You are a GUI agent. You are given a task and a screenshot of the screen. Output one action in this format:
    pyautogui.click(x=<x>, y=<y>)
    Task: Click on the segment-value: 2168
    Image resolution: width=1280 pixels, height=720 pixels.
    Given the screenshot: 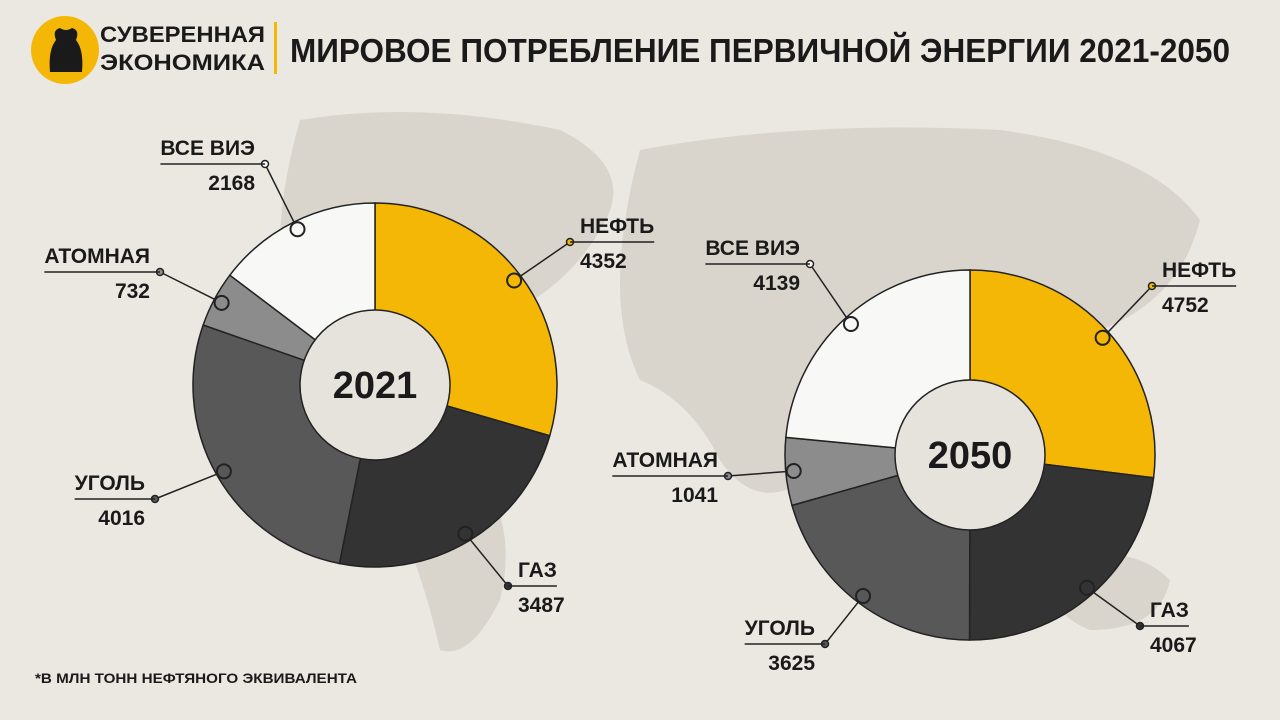 What is the action you would take?
    pyautogui.click(x=231, y=183)
    